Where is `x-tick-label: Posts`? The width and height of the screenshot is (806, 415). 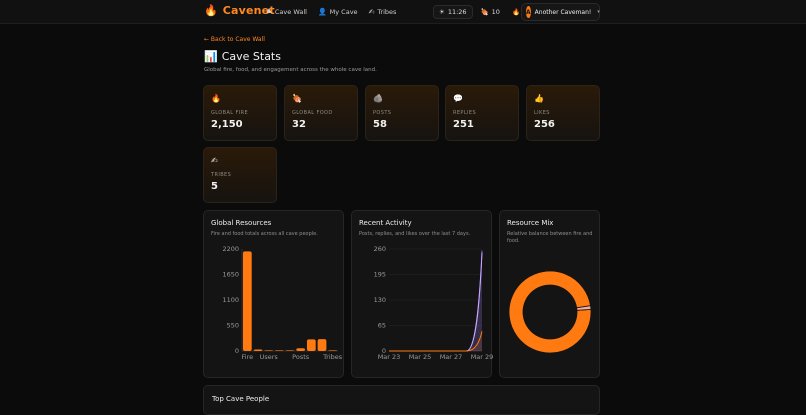 x-tick-label: Posts is located at coordinates (301, 357).